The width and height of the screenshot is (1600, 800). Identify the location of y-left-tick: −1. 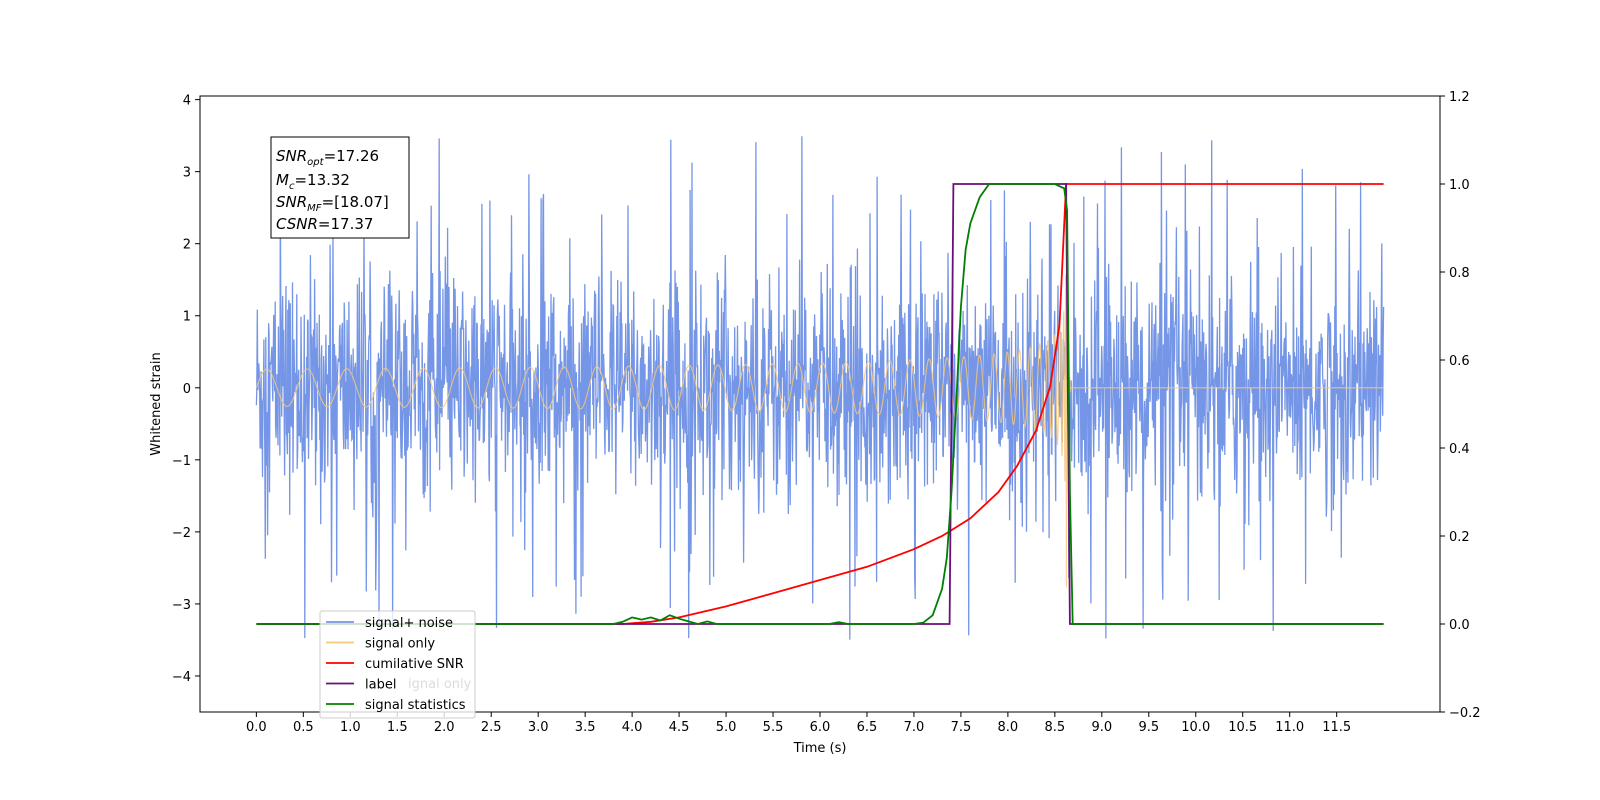
(186, 461).